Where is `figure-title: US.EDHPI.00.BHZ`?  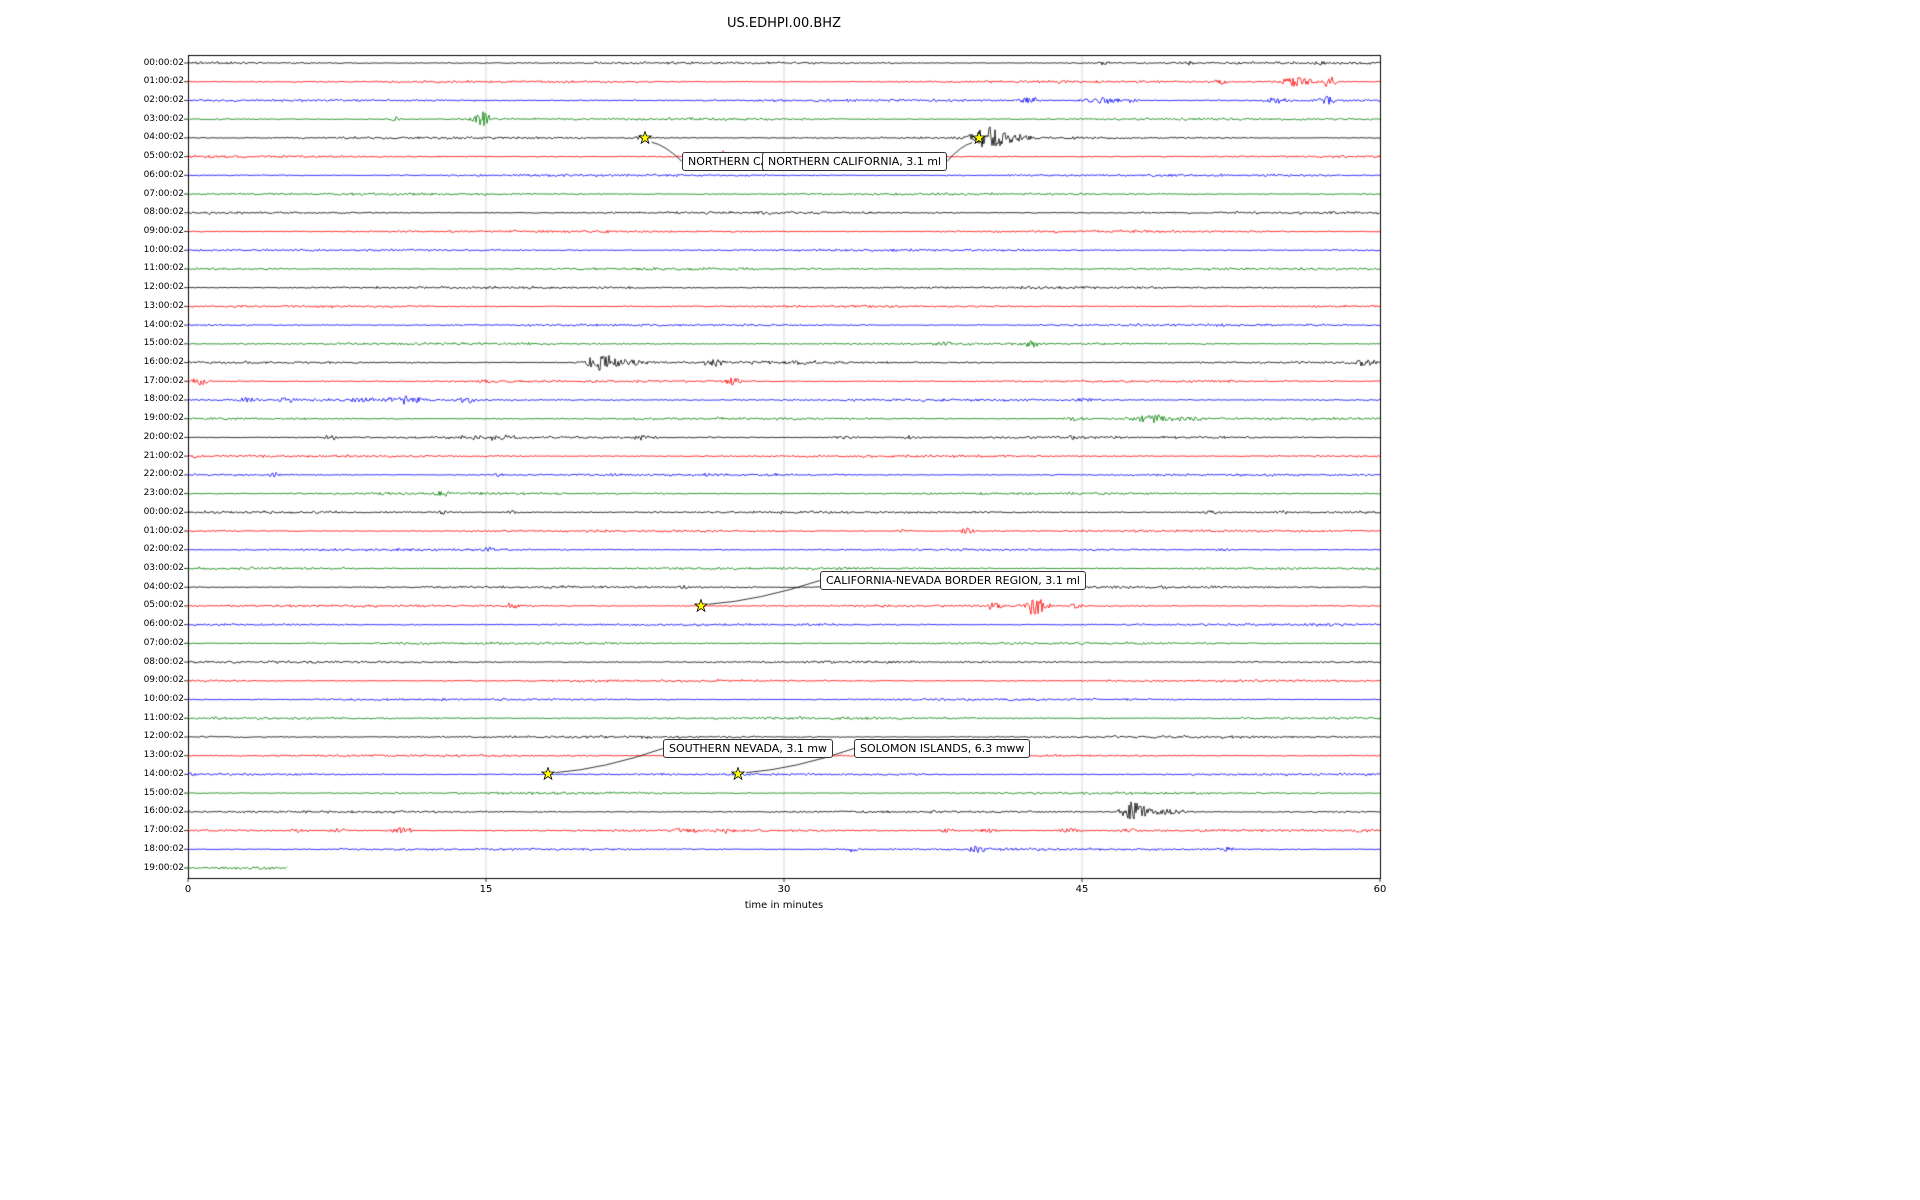 figure-title: US.EDHPI.00.BHZ is located at coordinates (784, 23).